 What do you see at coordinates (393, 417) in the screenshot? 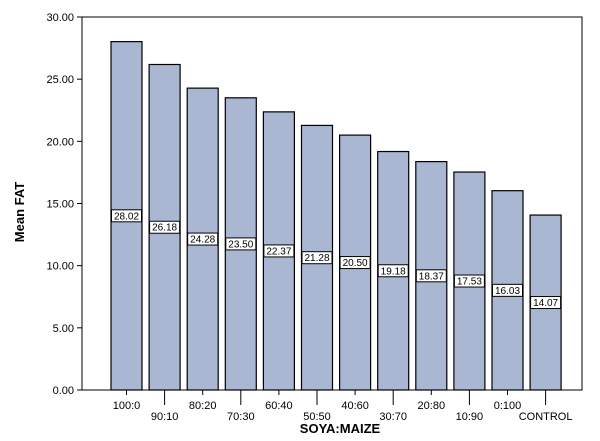
I see `x-tick-label: 30:70` at bounding box center [393, 417].